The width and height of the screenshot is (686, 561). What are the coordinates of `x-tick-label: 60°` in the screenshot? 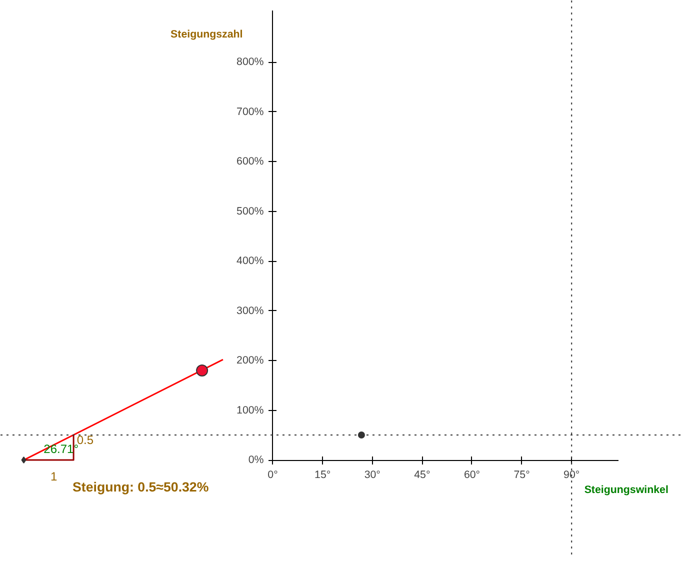 It's located at (472, 475).